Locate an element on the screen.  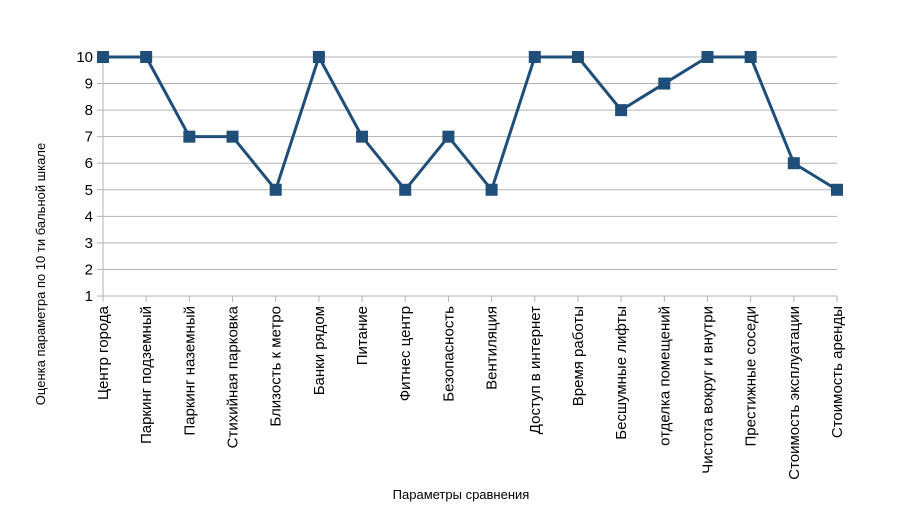
y-tick-label: 3 is located at coordinates (89, 243).